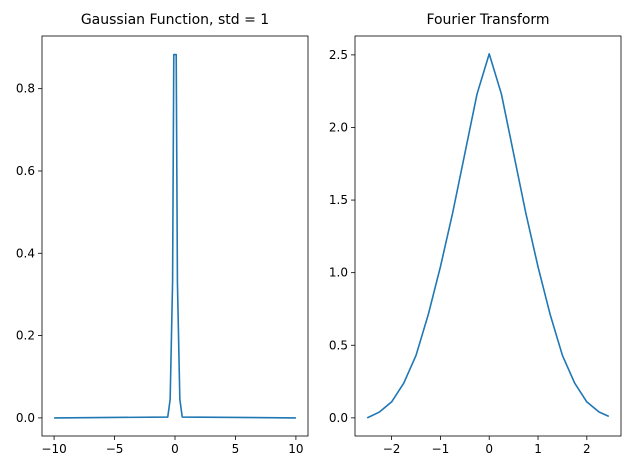 The image size is (629, 470). I want to click on left-xtick-label: 5, so click(236, 449).